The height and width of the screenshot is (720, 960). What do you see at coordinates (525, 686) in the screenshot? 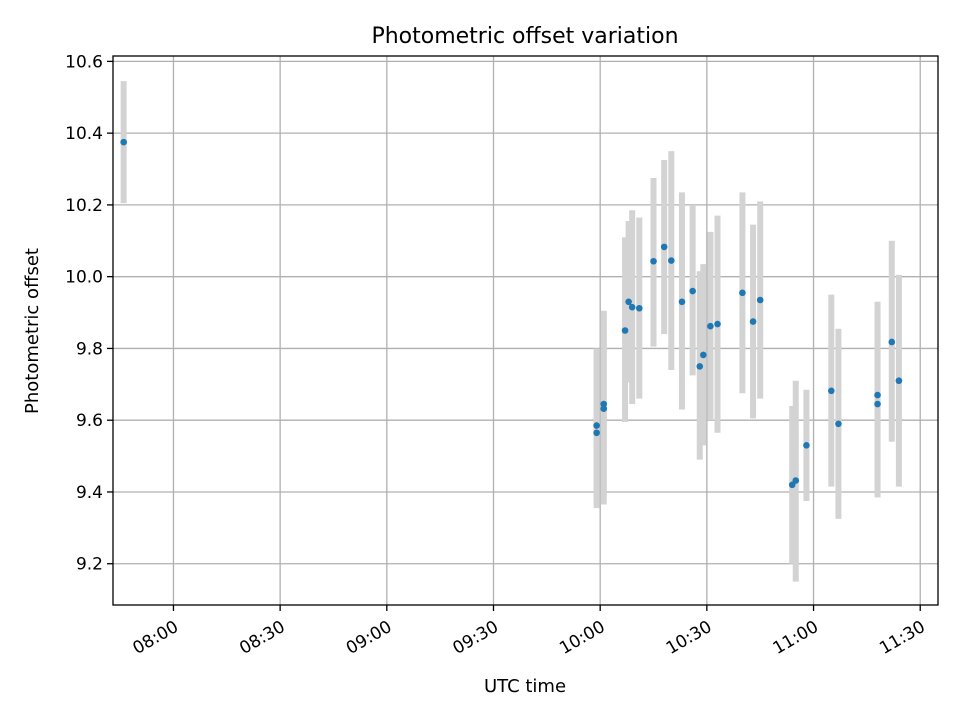
I see `x-axis-label: UTC time` at bounding box center [525, 686].